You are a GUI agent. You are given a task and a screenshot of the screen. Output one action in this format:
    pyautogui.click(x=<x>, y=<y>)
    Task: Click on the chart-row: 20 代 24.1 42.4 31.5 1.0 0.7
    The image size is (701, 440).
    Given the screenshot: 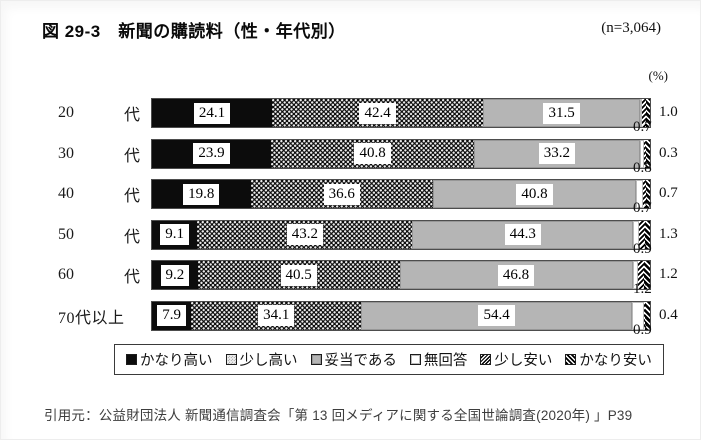 What is the action you would take?
    pyautogui.click(x=350, y=114)
    